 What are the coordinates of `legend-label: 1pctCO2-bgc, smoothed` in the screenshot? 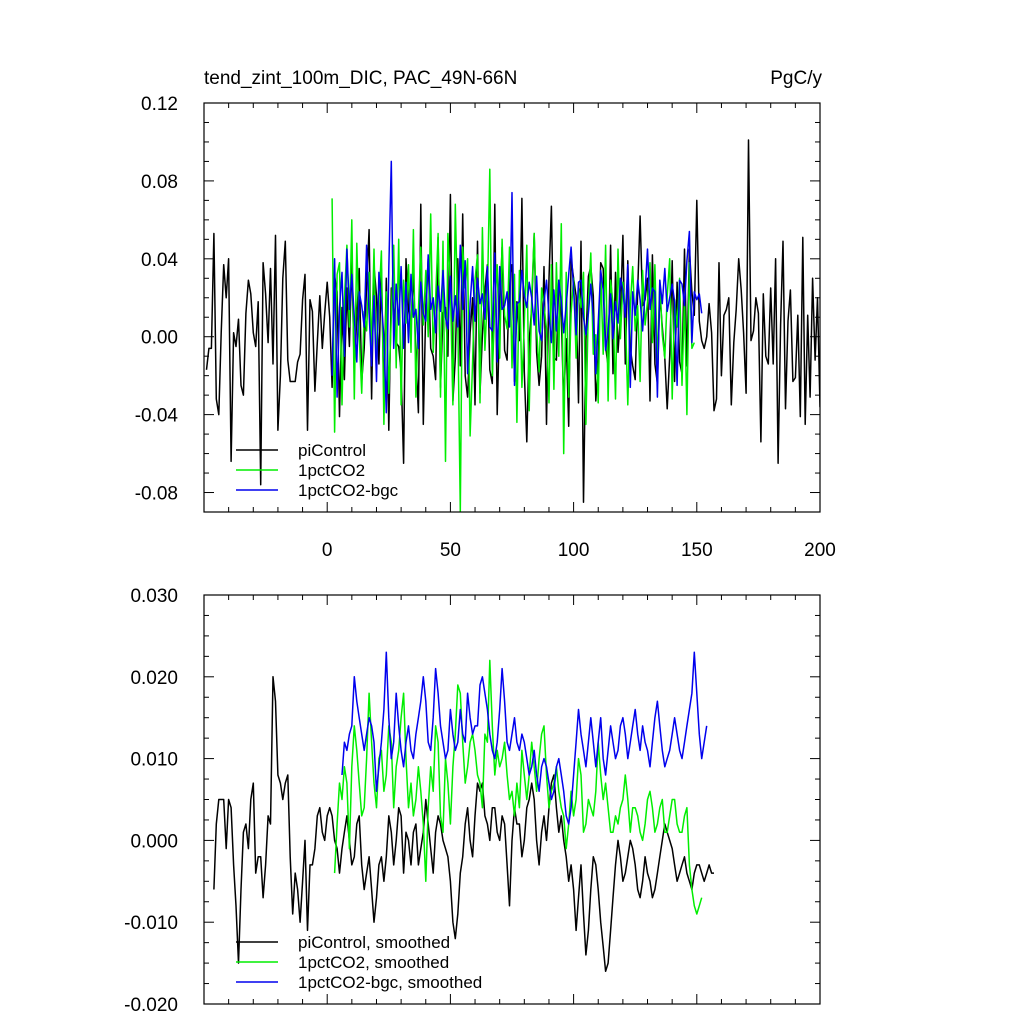 It's located at (390, 982).